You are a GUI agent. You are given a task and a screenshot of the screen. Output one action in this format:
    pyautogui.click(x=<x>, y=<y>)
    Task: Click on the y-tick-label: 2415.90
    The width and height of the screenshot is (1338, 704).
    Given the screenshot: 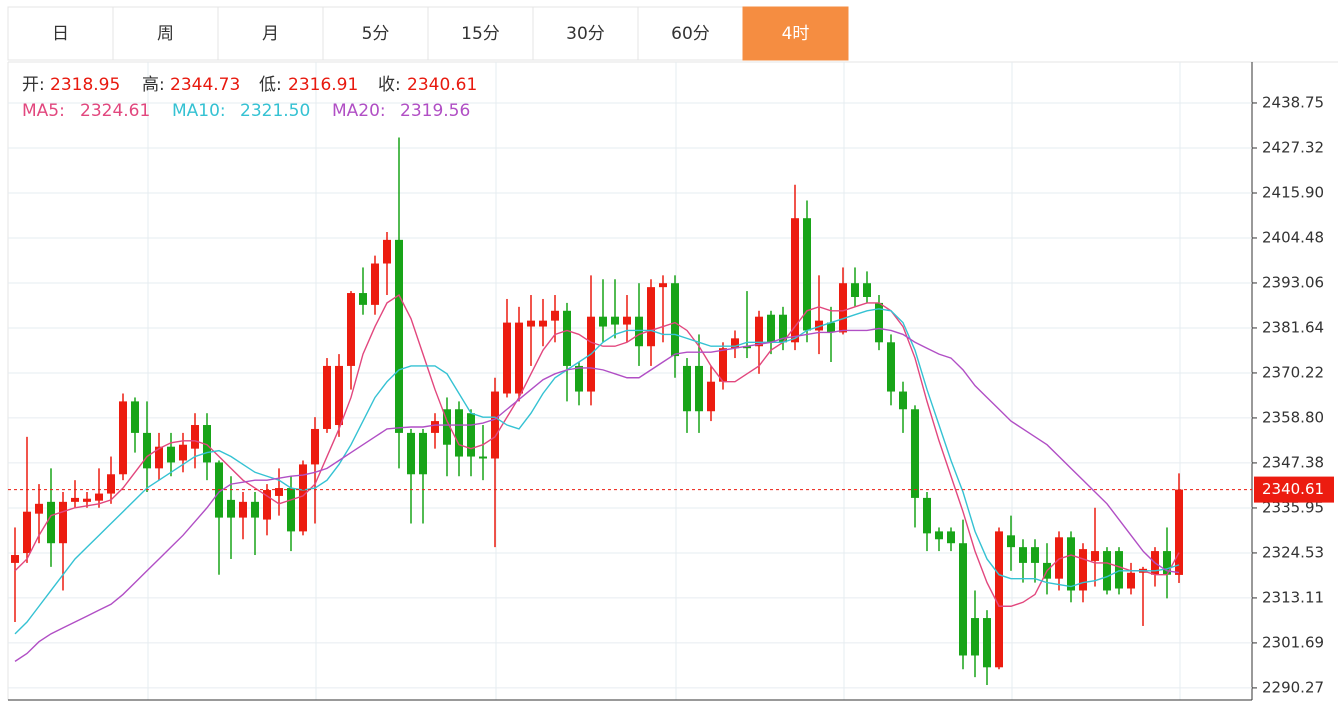 What is the action you would take?
    pyautogui.click(x=1293, y=192)
    